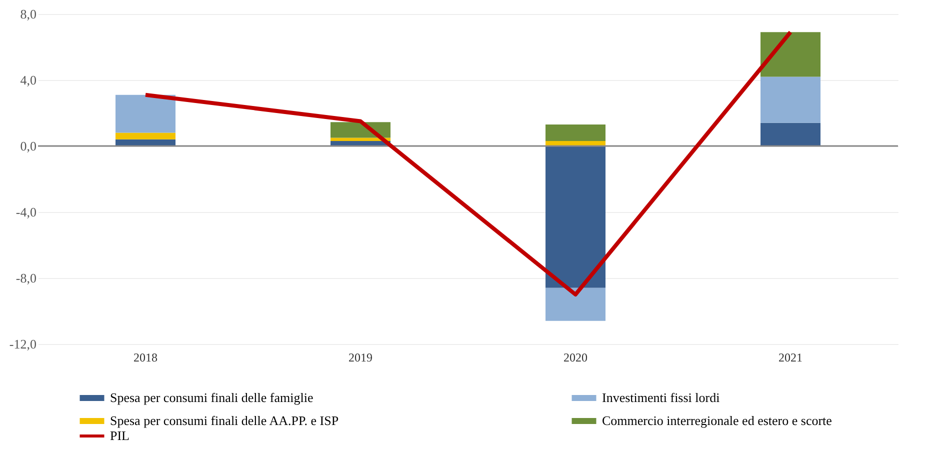 The image size is (939, 459). What do you see at coordinates (576, 357) in the screenshot?
I see `x-tick-label: 2020` at bounding box center [576, 357].